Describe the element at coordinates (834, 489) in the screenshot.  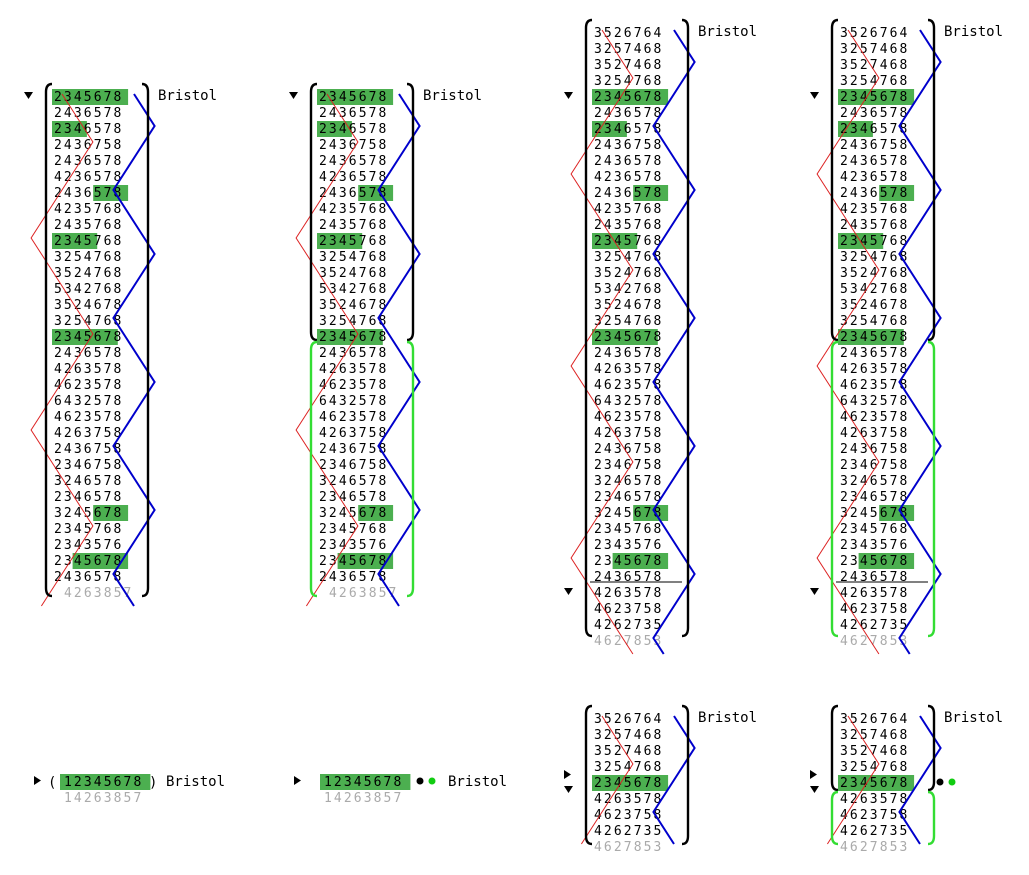
I see `green-bracket` at that location.